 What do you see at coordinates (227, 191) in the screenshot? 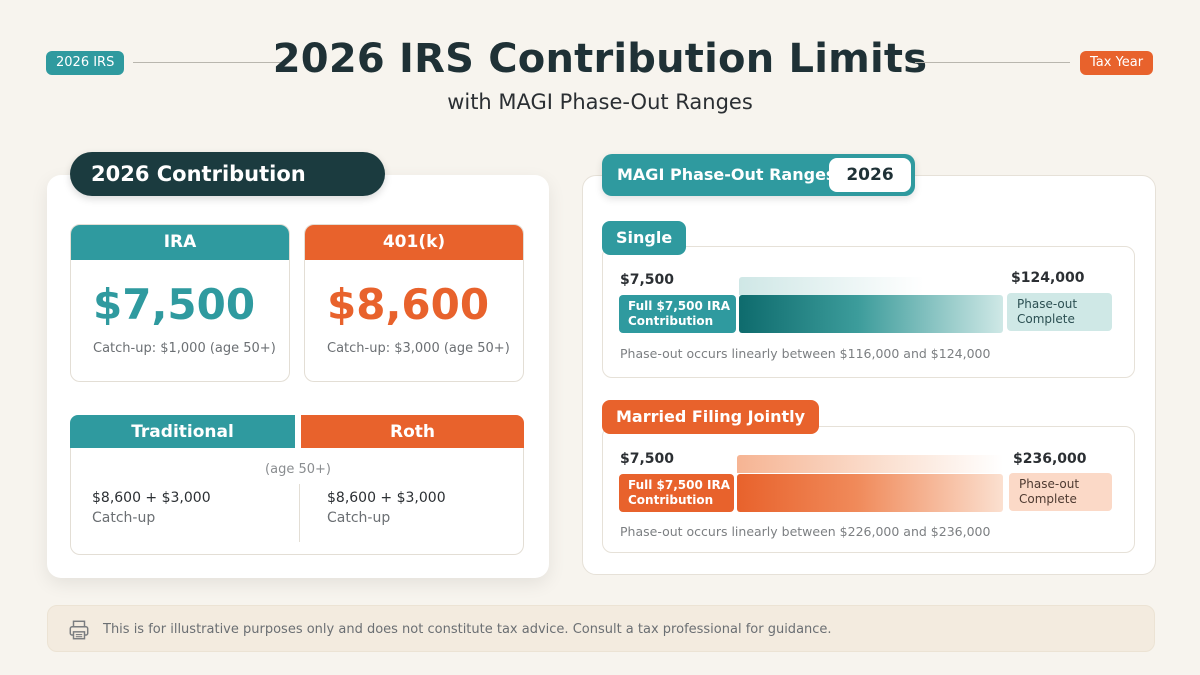
I see `contribution-limits-heading: 2026 Contribution Limits` at bounding box center [227, 191].